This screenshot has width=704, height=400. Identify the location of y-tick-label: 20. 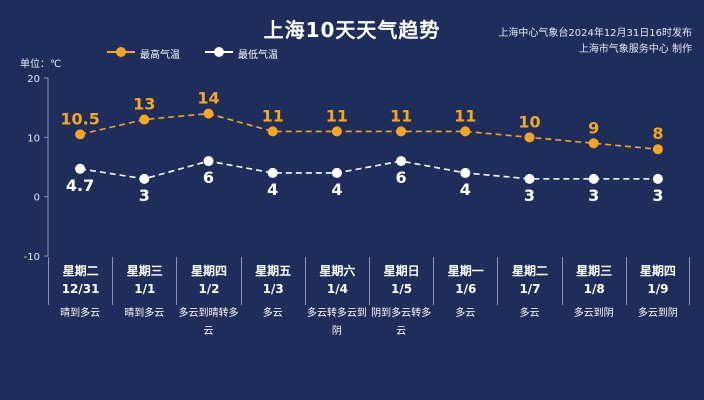
(33, 79).